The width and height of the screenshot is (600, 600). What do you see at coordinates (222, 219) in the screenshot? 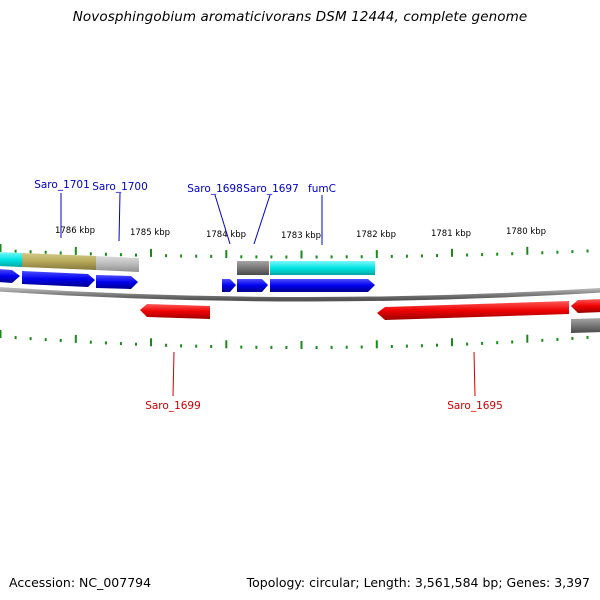
I see `leader-saro1698` at bounding box center [222, 219].